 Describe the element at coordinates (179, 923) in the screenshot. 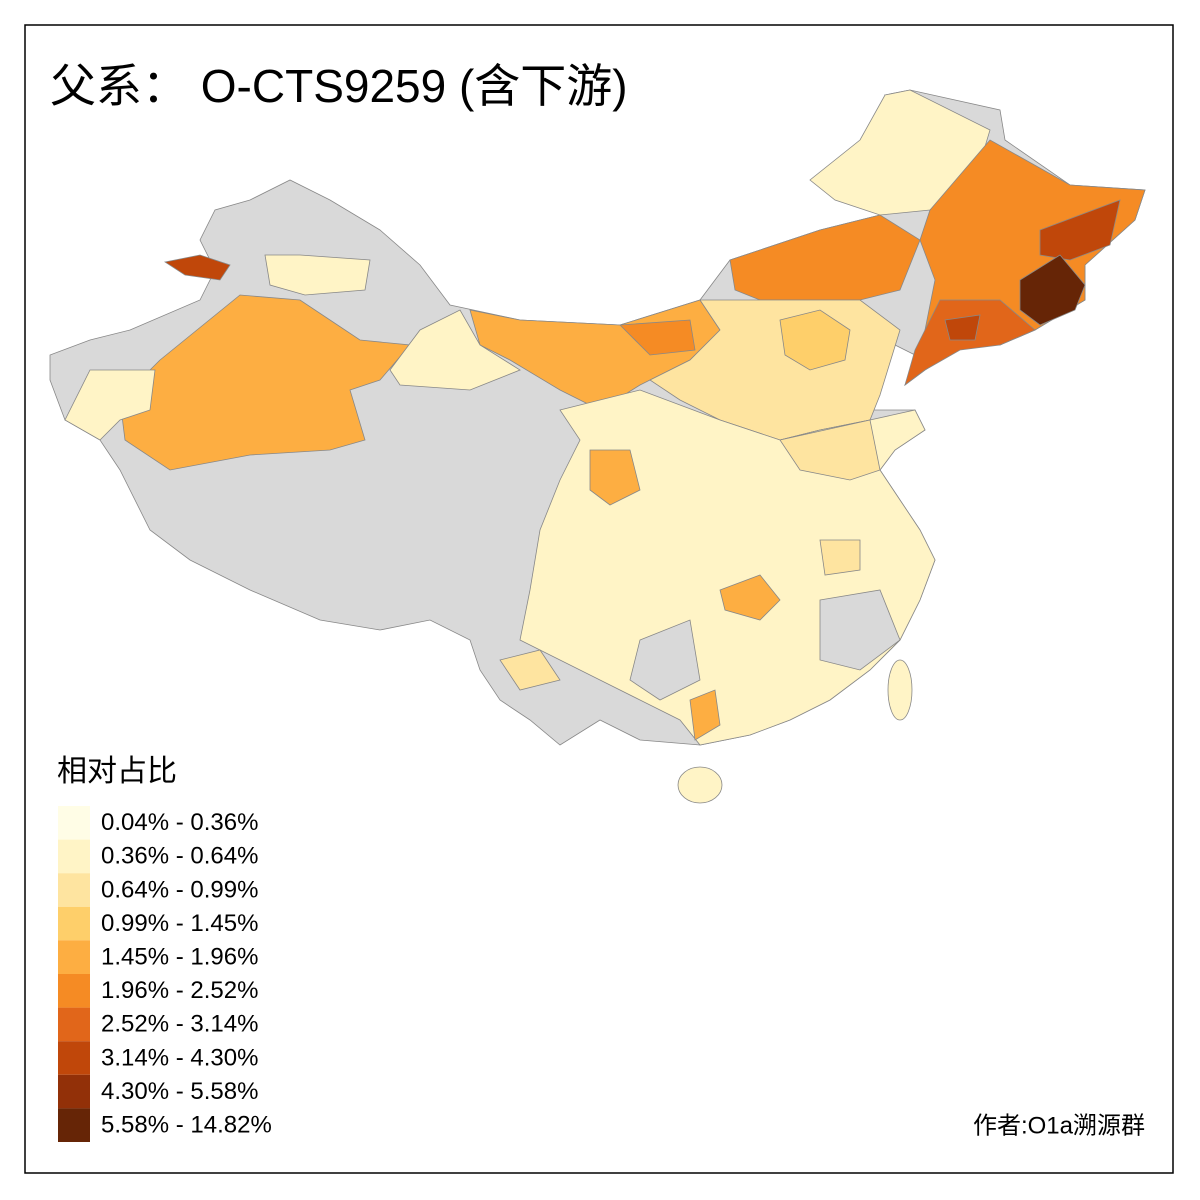

I see `legend-label: 0.99% - 1.45%` at that location.